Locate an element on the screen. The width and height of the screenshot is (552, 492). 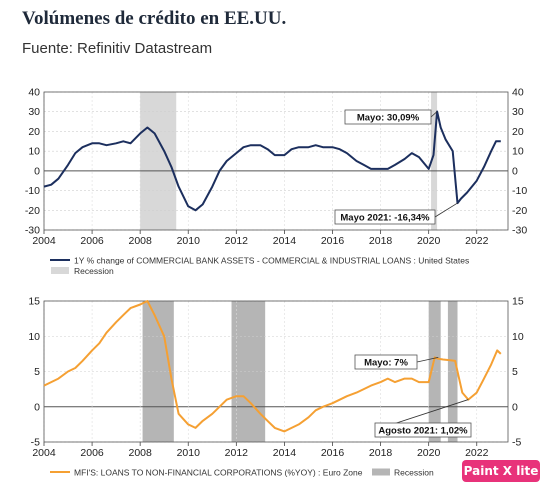
y-tick-label-right: -5 is located at coordinates (516, 443).